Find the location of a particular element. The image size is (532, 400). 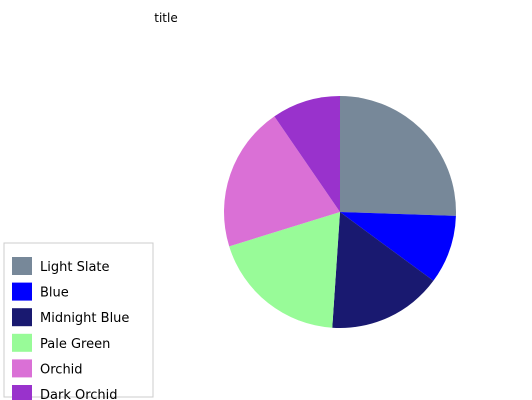

legend-swatch-orchid is located at coordinates (22, 368).